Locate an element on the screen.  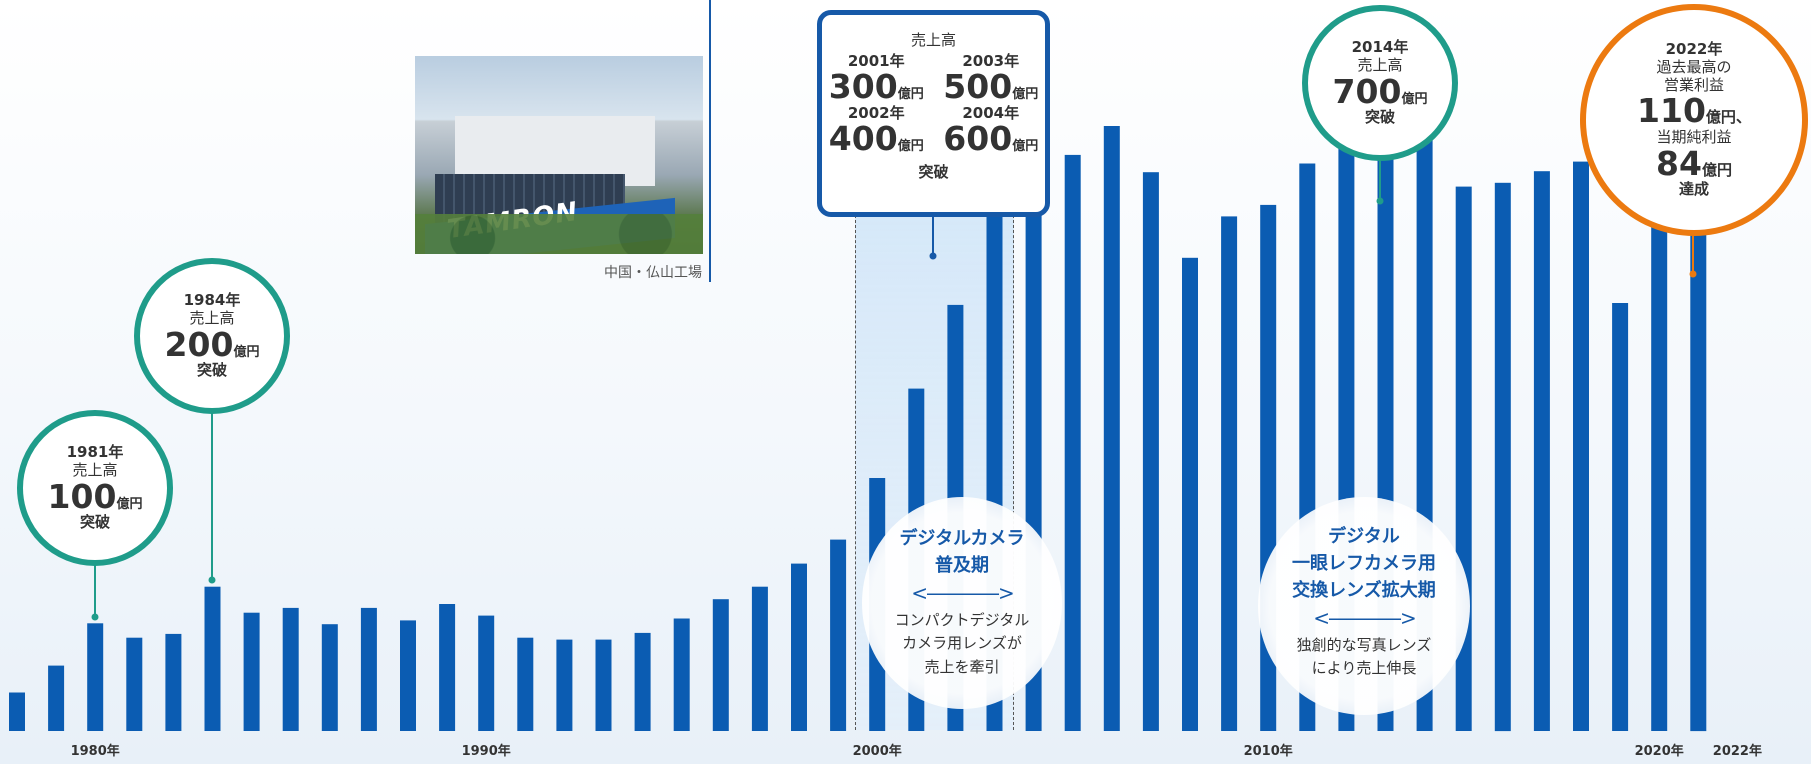
callout-2022-year: 2022年 is located at coordinates (1694, 49).